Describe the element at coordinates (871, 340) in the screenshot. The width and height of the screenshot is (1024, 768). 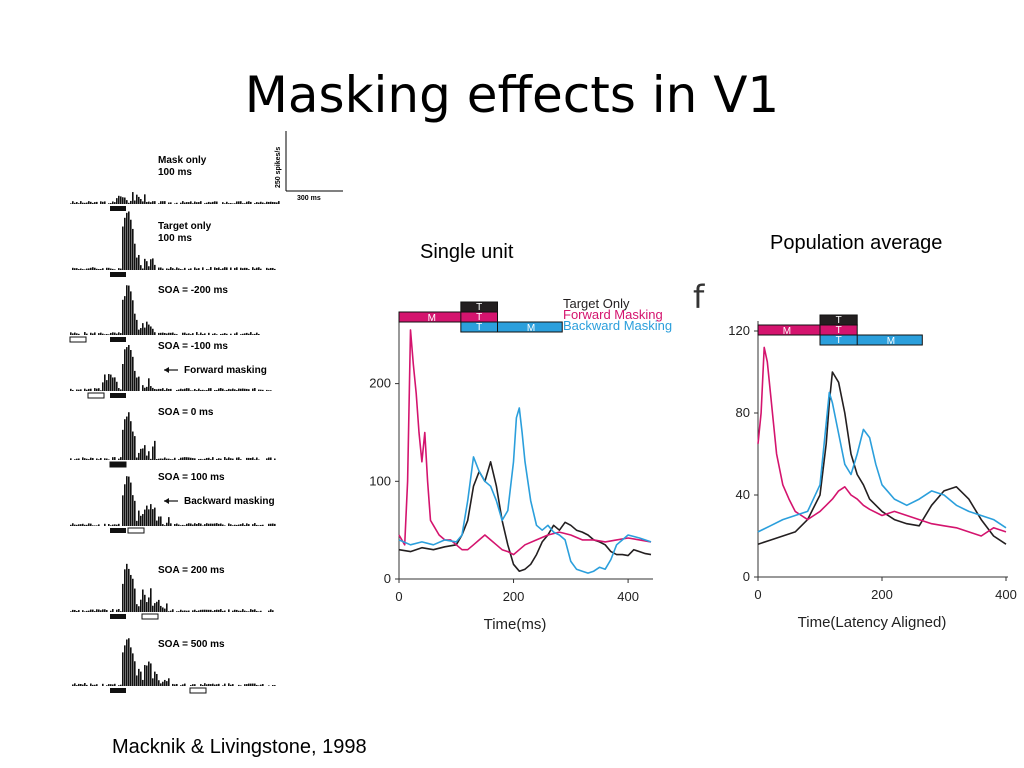
I see `backward-mask-bar` at that location.